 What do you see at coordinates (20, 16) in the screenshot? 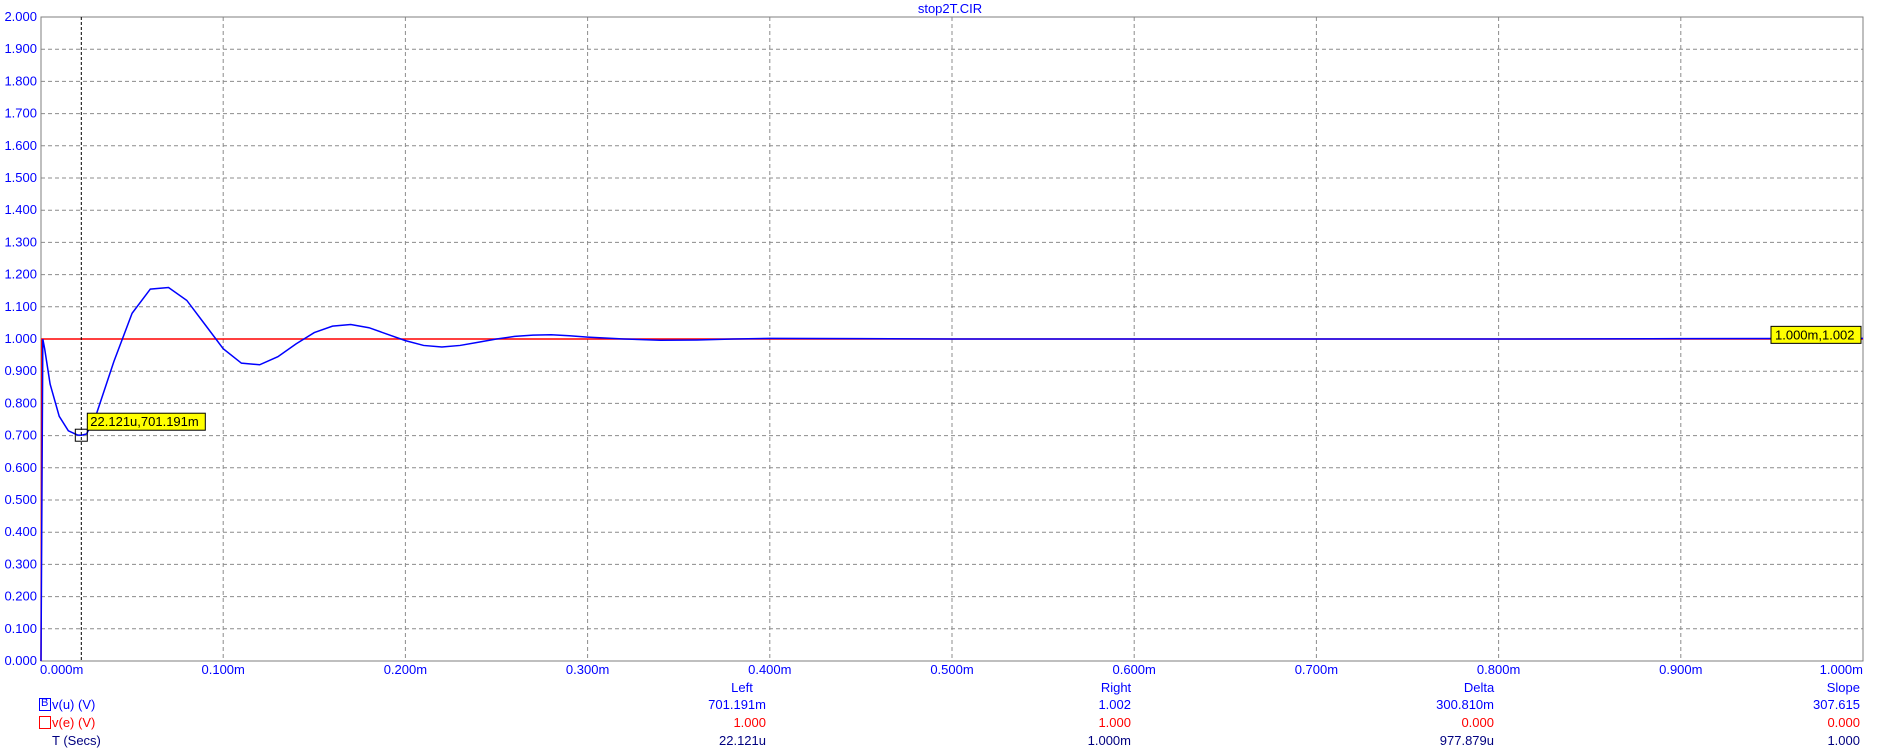
I see `y-tick-label: 2.000` at bounding box center [20, 16].